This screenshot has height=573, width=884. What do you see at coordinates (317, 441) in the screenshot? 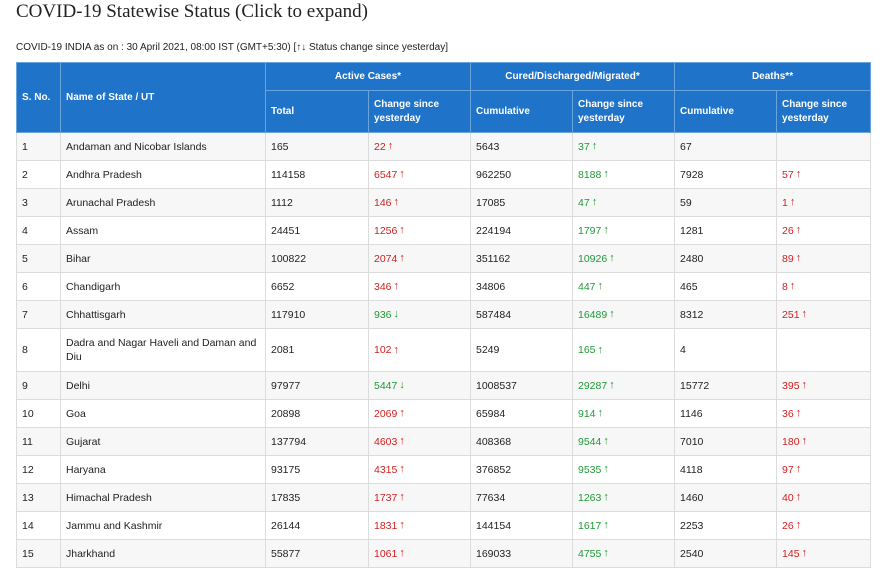
I see `cell-active-total: 137794` at bounding box center [317, 441].